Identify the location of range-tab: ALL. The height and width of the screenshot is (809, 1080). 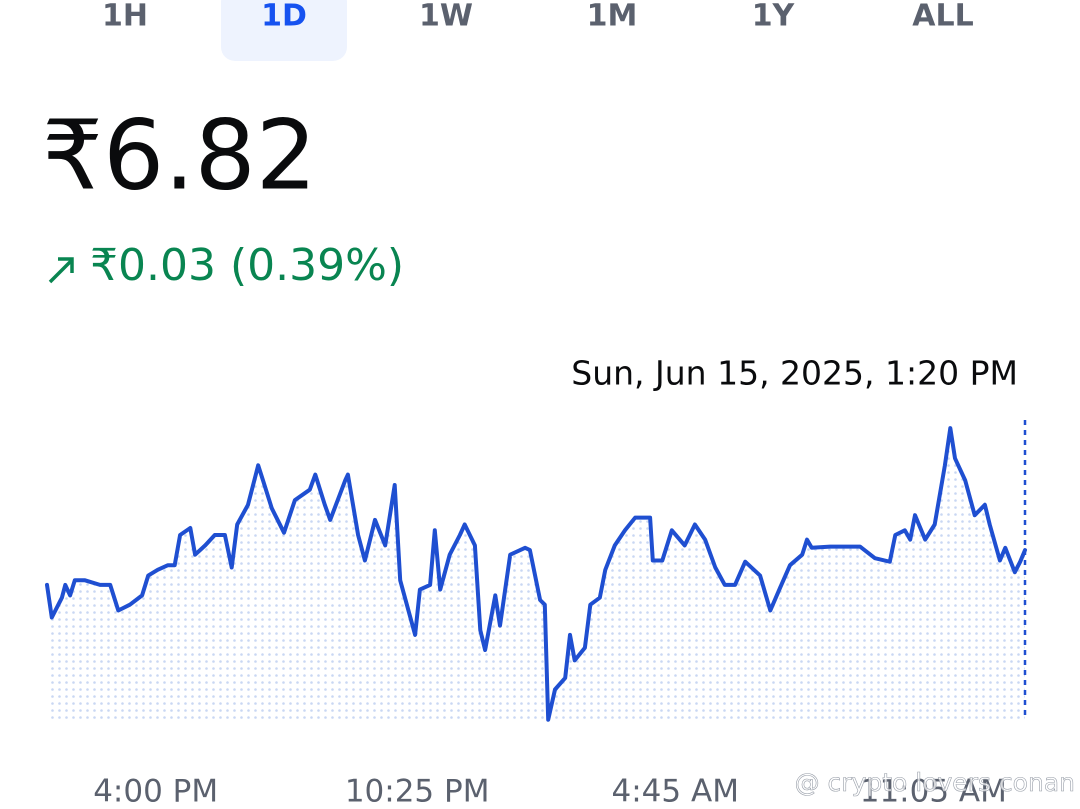
(942, 17).